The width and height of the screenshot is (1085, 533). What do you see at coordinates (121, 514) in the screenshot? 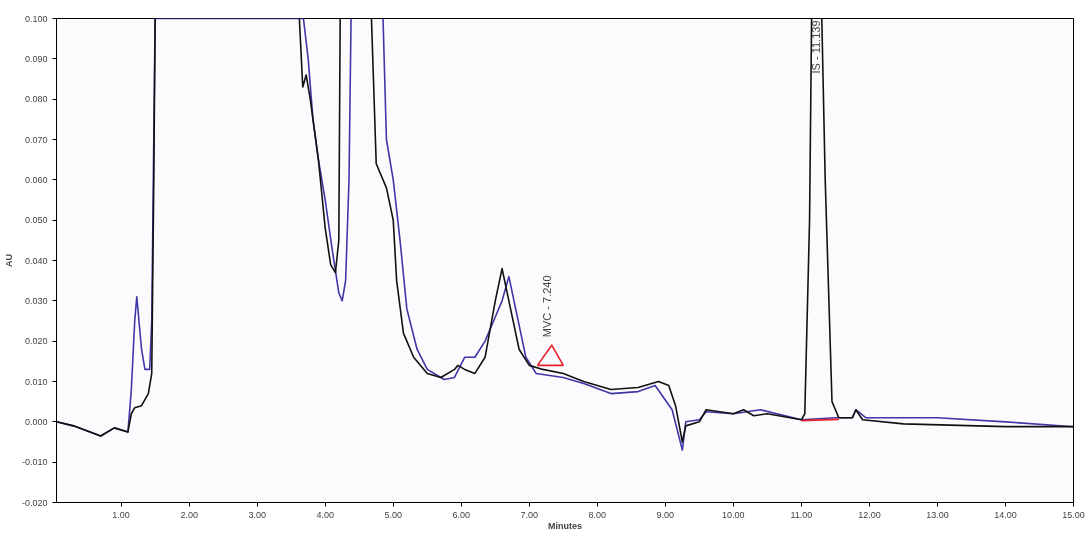
I see `x-tick-label: 1.00` at bounding box center [121, 514].